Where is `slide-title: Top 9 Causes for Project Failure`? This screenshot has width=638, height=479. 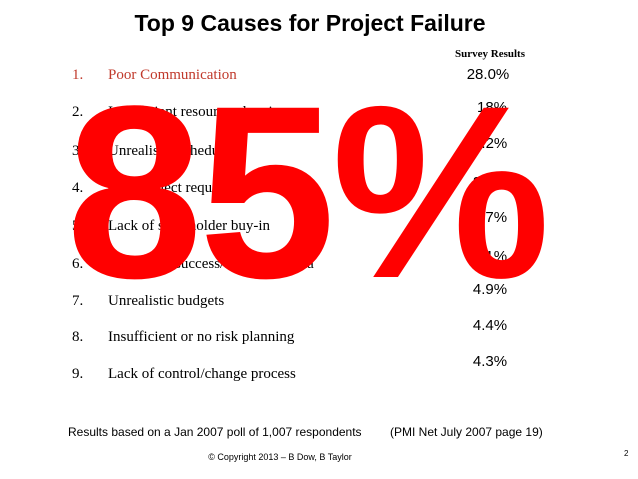
slide-title: Top 9 Causes for Project Failure is located at coordinates (310, 23).